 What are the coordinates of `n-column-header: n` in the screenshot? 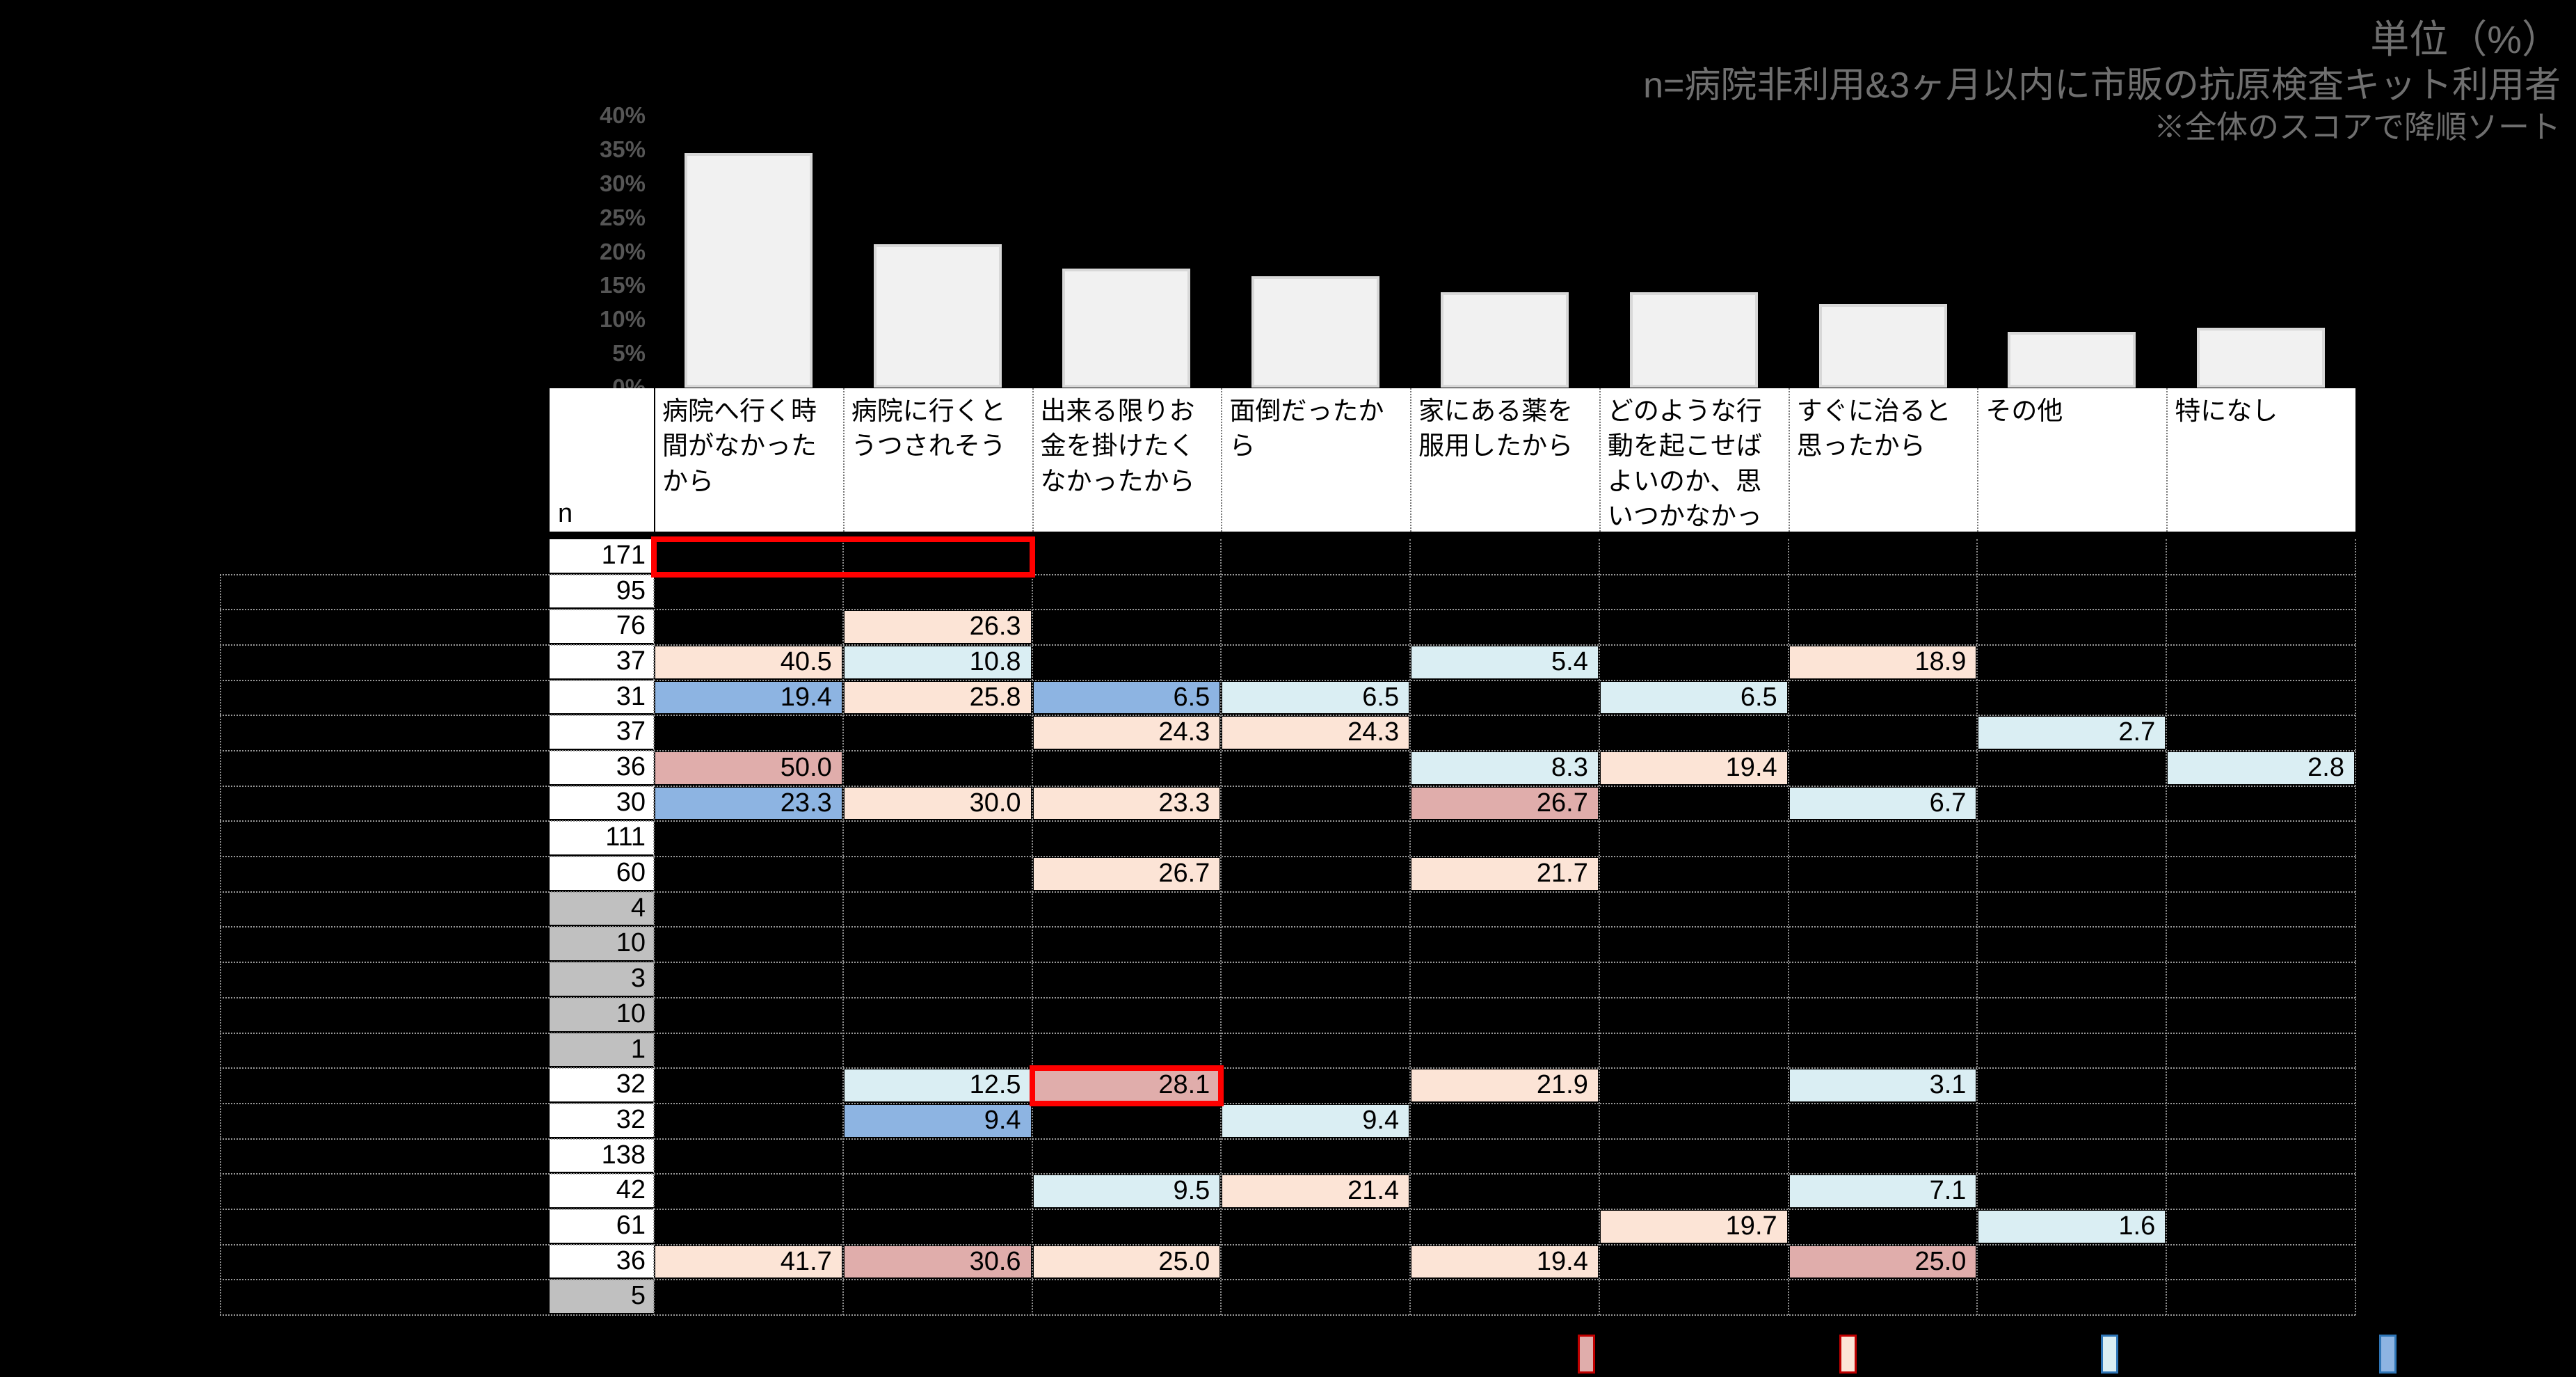 It's located at (602, 460).